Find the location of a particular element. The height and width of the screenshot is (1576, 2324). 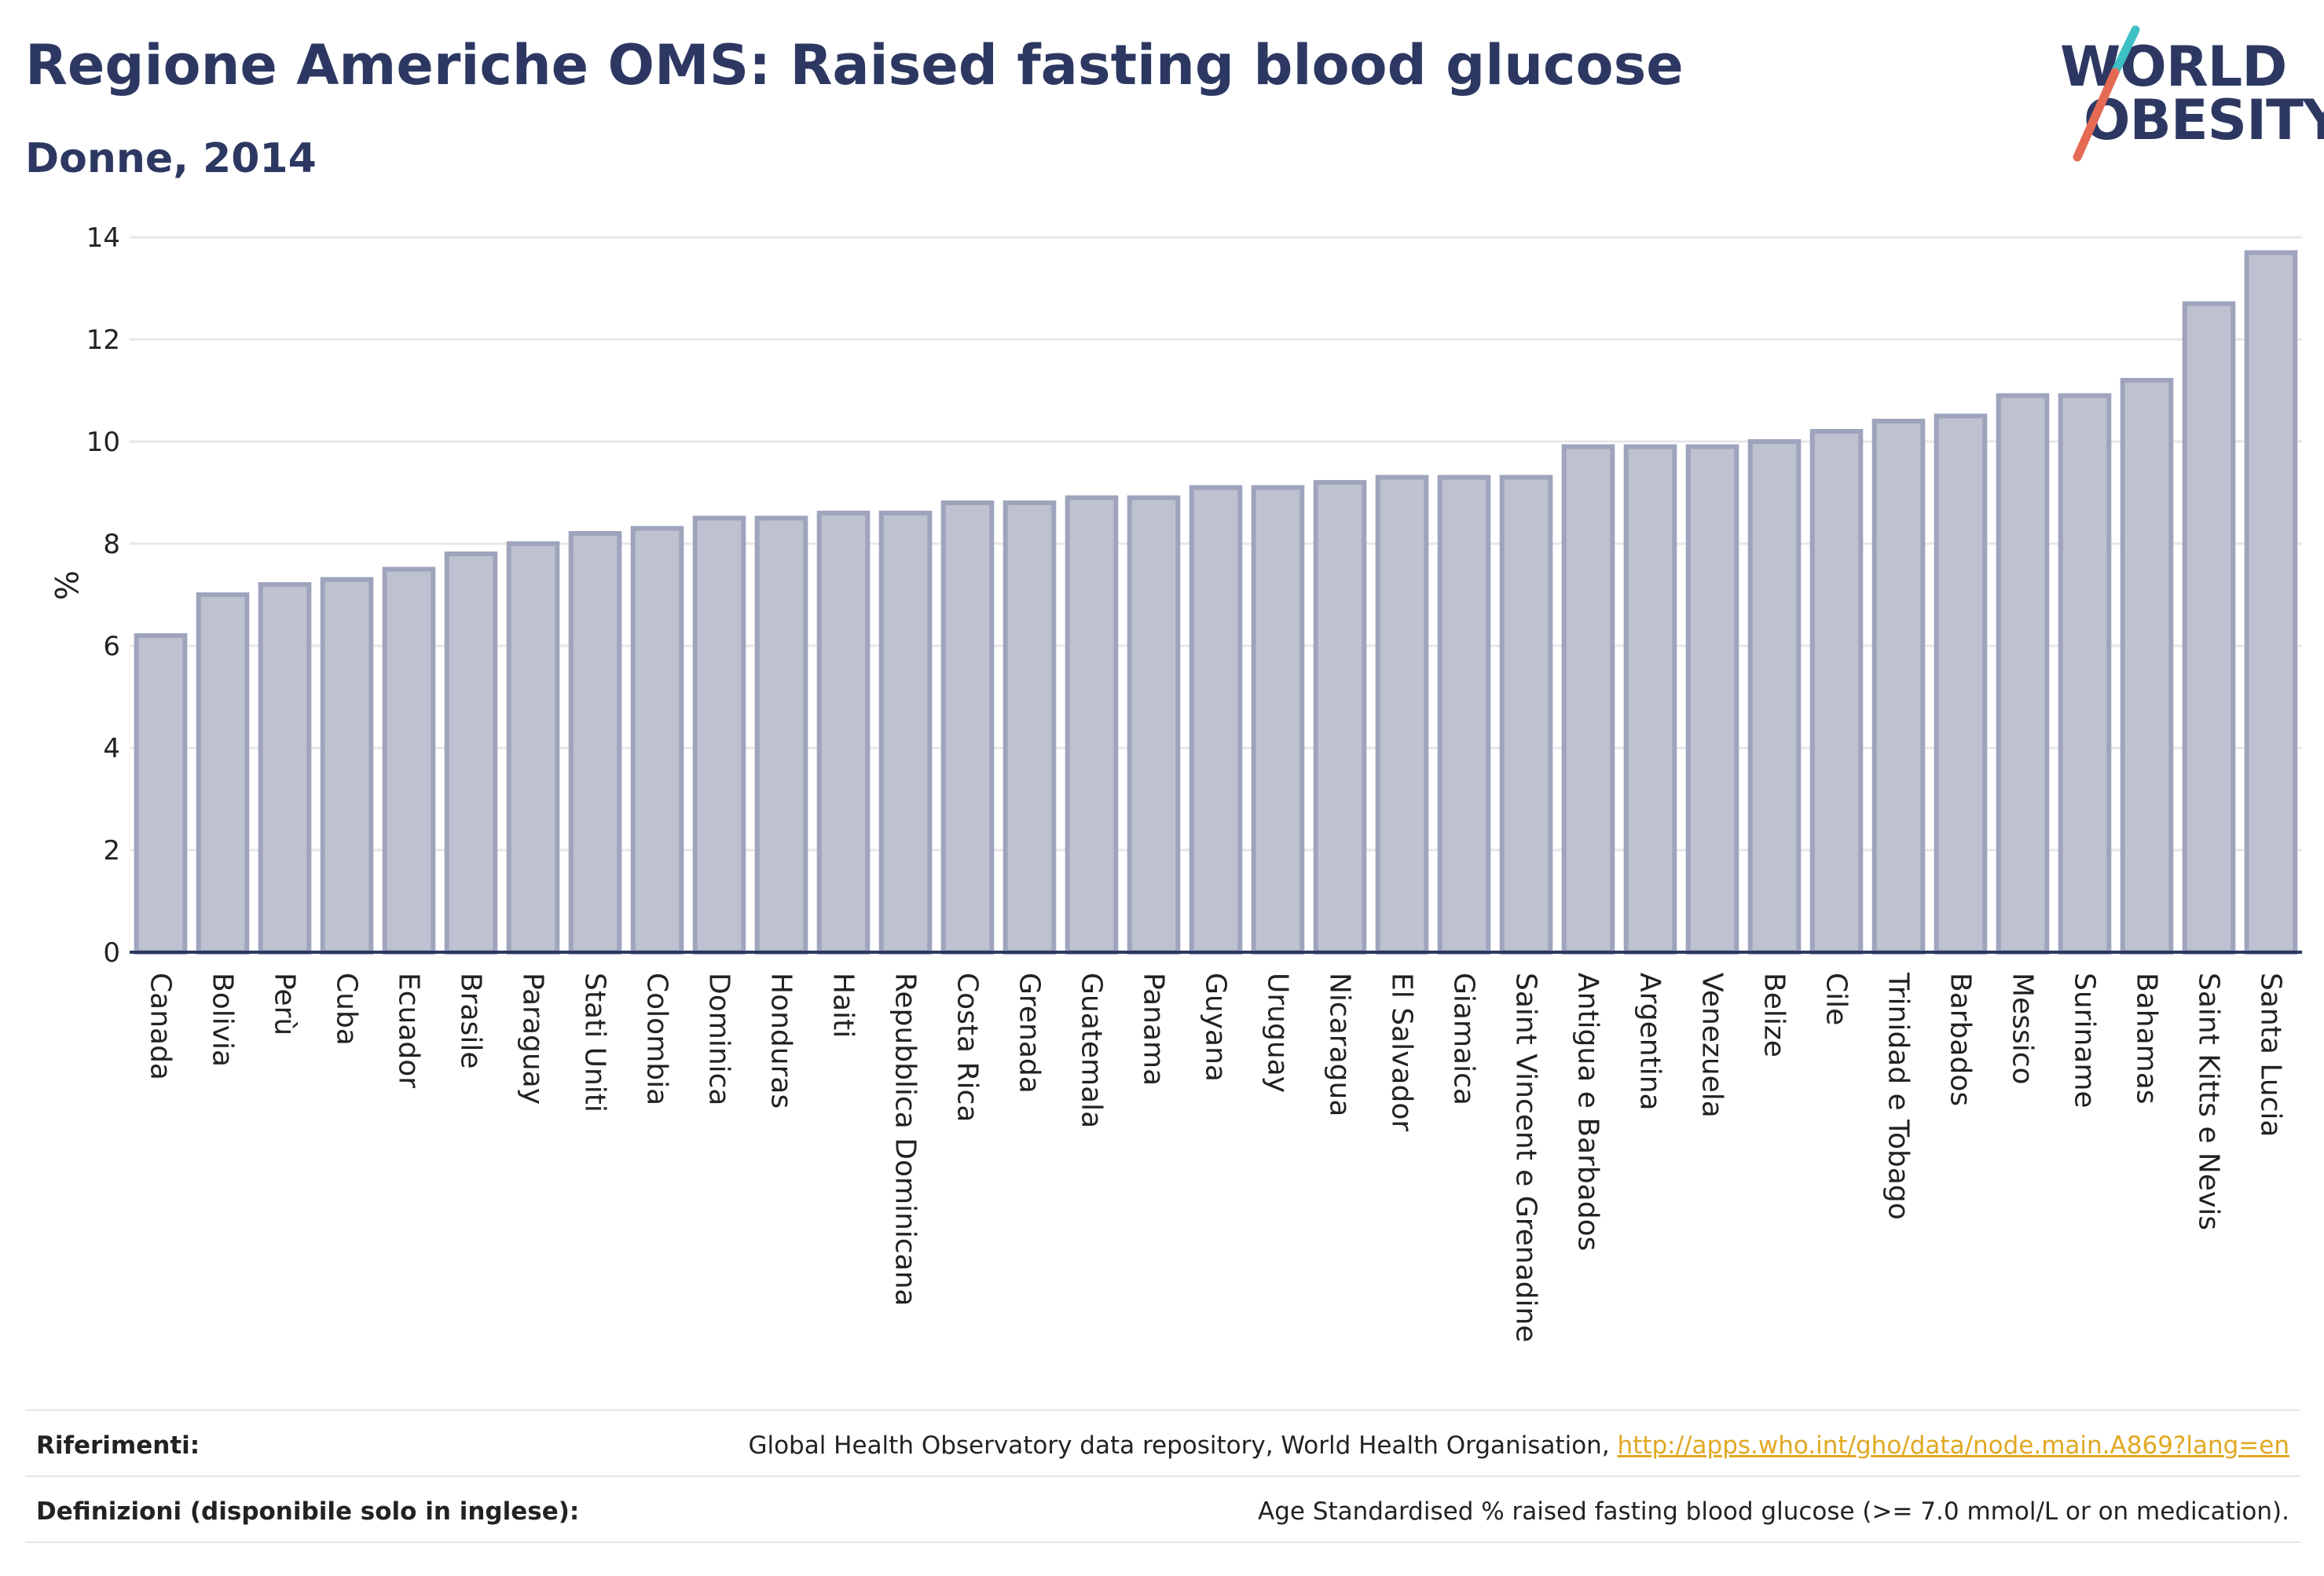

x-tick-label: Grenada is located at coordinates (1030, 1033).